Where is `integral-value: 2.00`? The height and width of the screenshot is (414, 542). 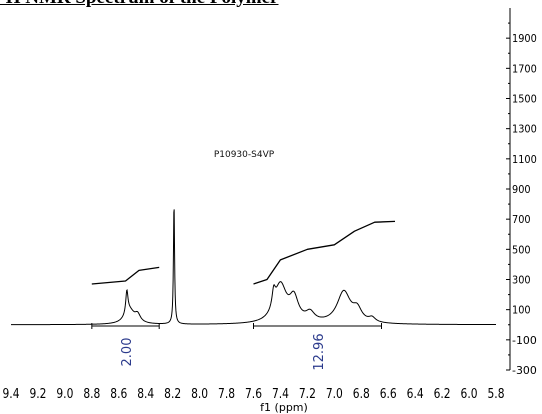
integral-value: 2.00 is located at coordinates (127, 352).